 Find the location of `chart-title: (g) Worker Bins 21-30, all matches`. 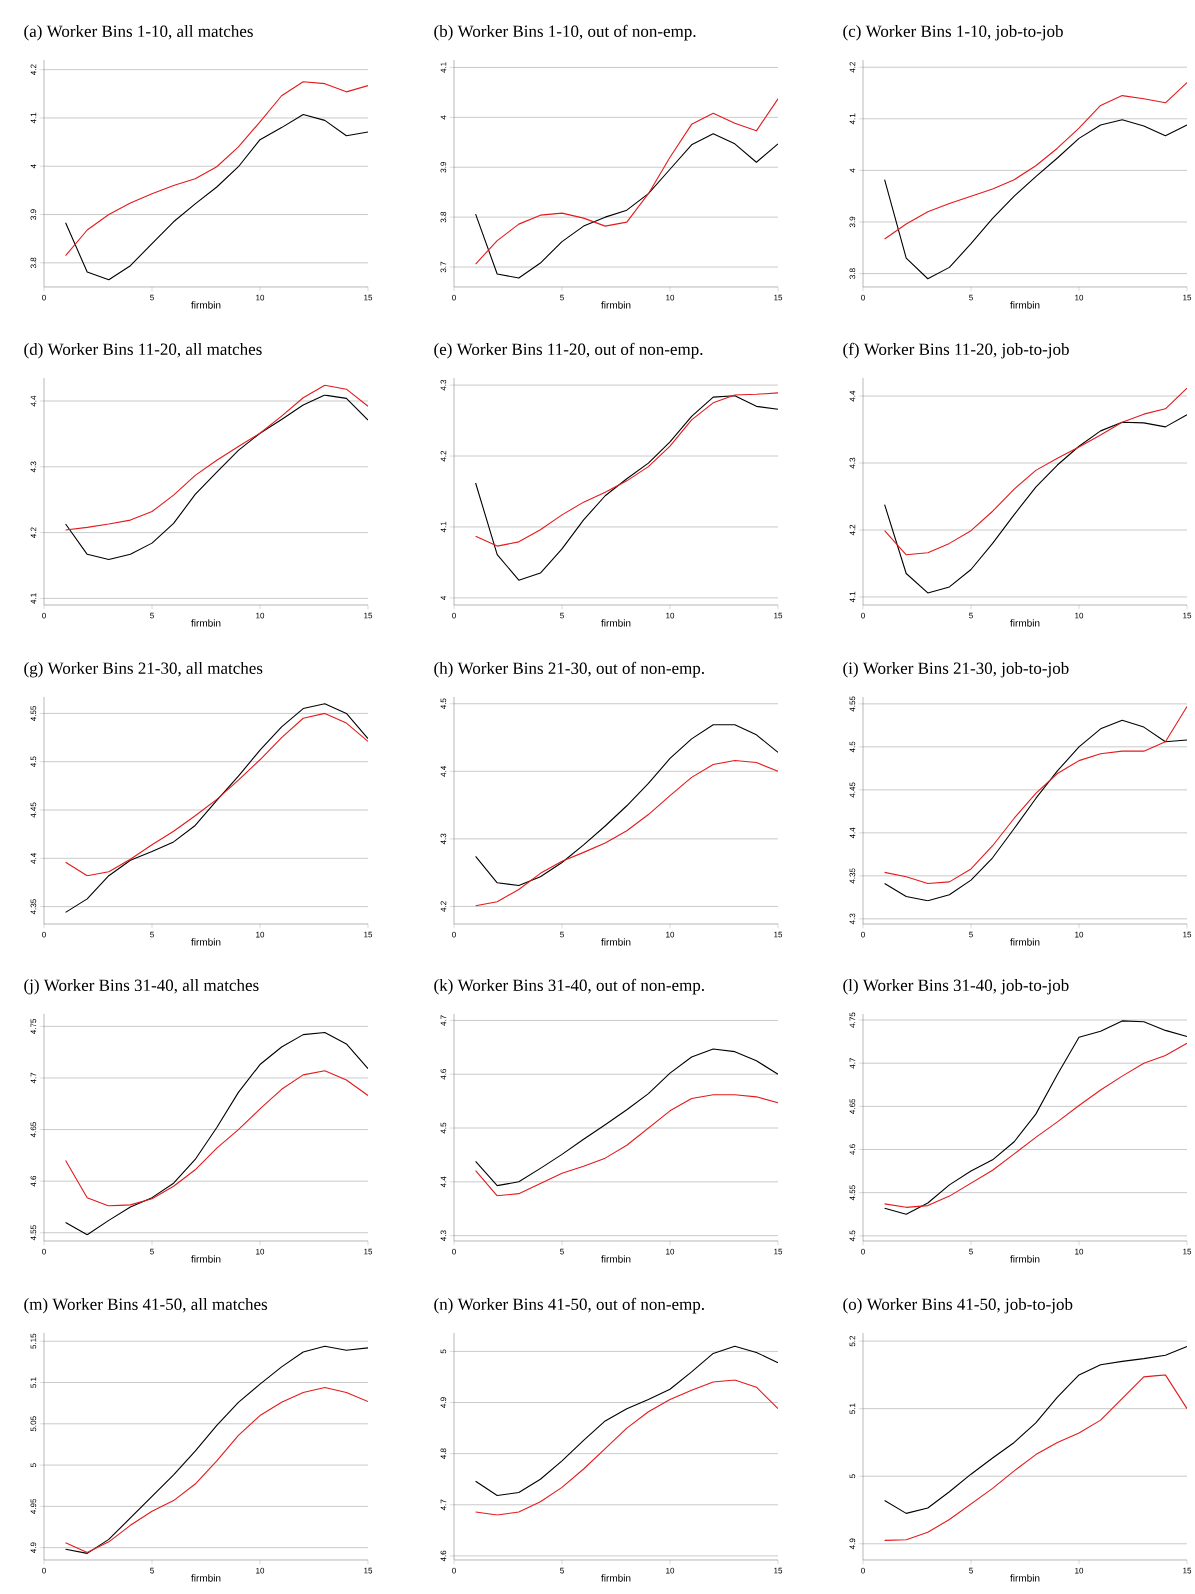

chart-title: (g) Worker Bins 21-30, all matches is located at coordinates (143, 669).